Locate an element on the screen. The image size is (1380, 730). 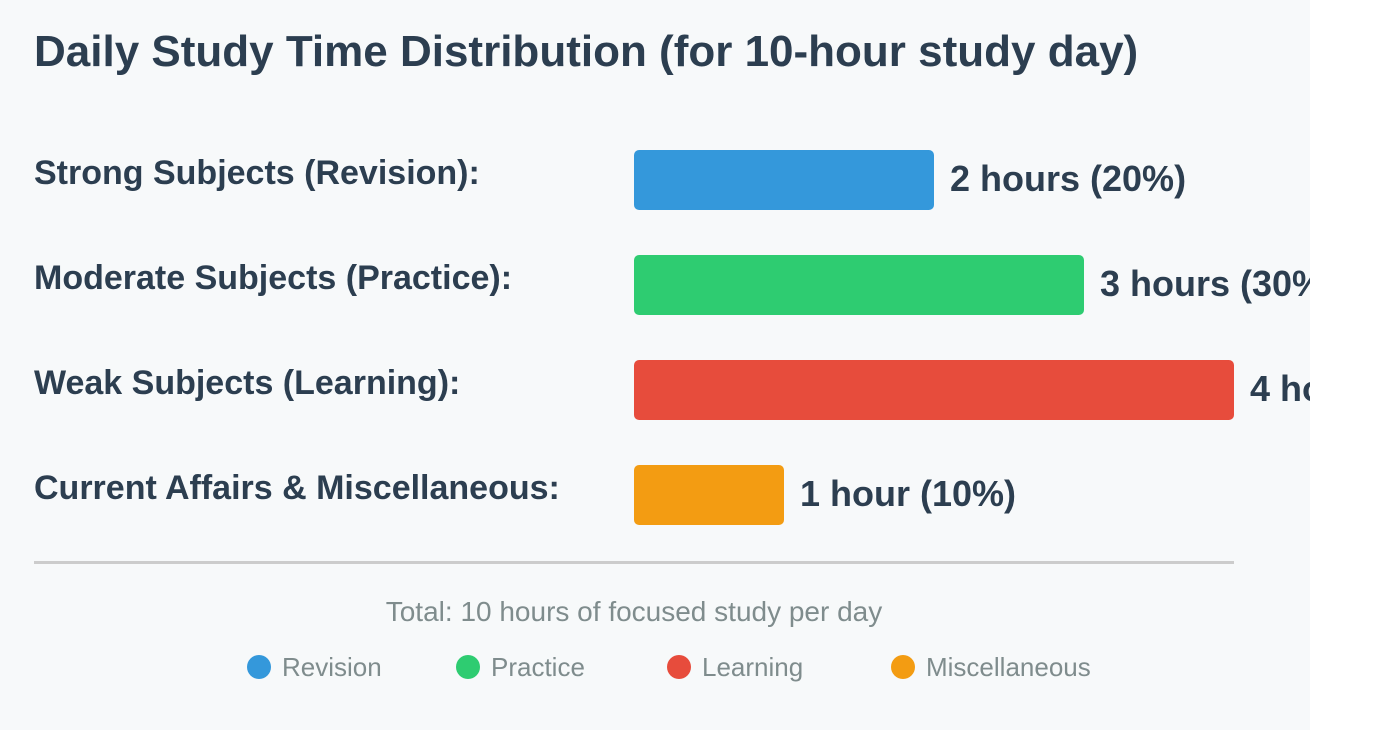
category-label: Weak Subjects (Learning): is located at coordinates (247, 383).